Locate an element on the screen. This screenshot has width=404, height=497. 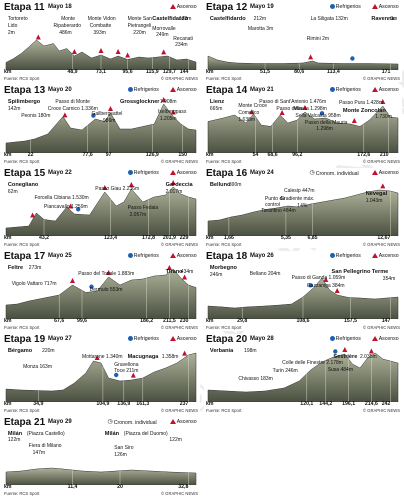
place-label: Verbania is located at coordinates (222, 351).